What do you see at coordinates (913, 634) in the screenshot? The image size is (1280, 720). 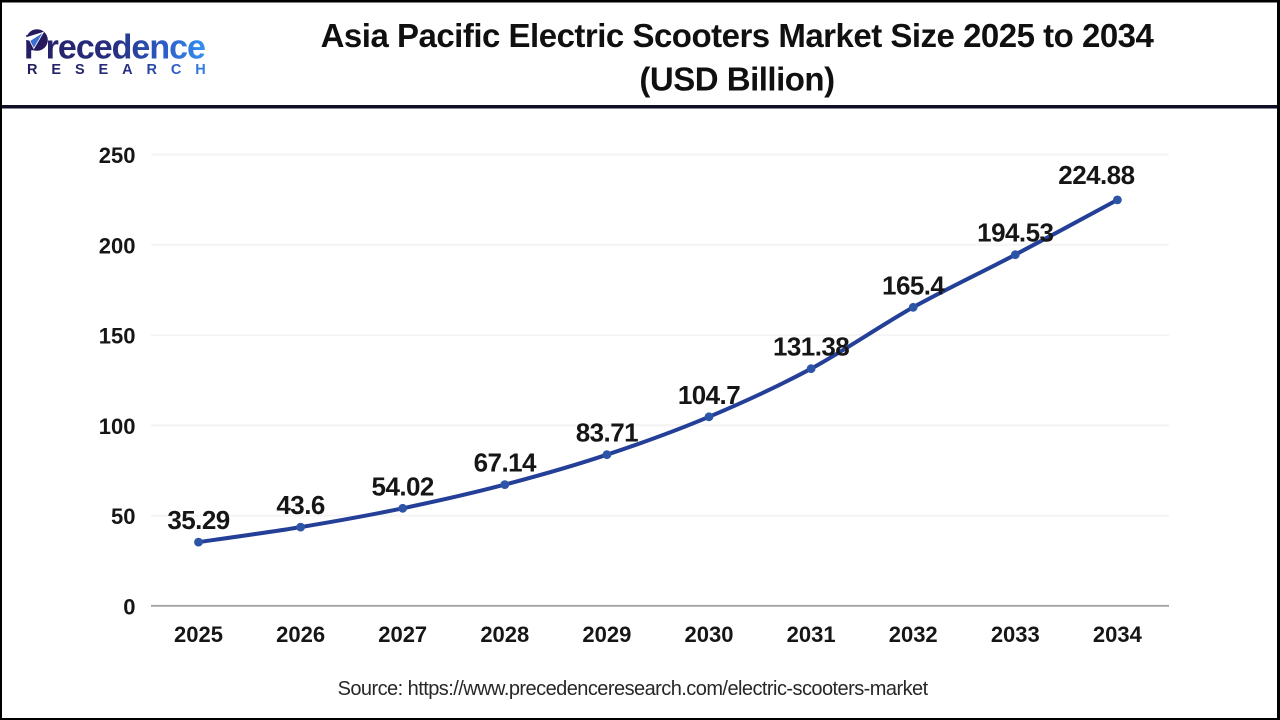 I see `svg-text: 2032` at bounding box center [913, 634].